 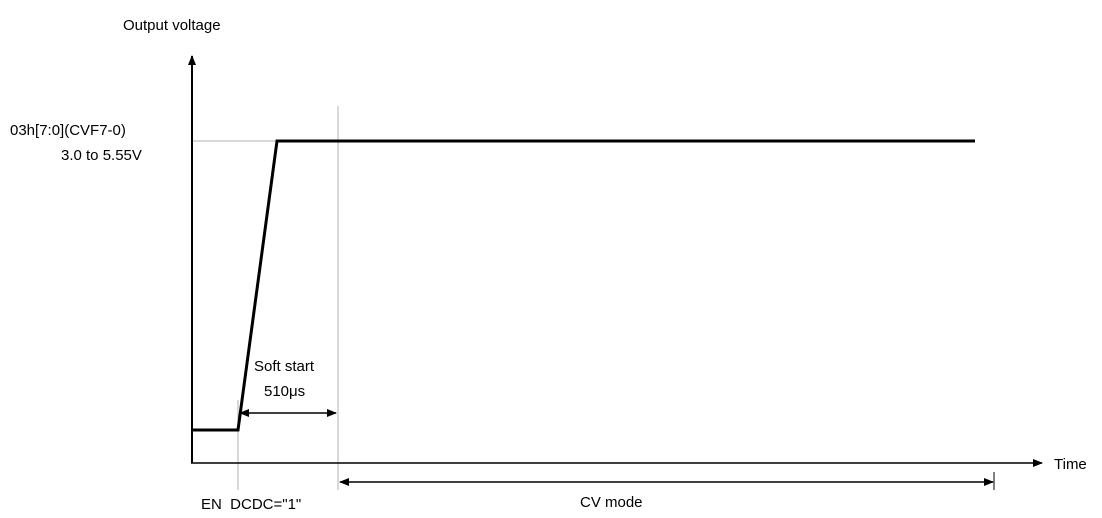 What do you see at coordinates (284, 366) in the screenshot?
I see `soft-start-label: Soft start` at bounding box center [284, 366].